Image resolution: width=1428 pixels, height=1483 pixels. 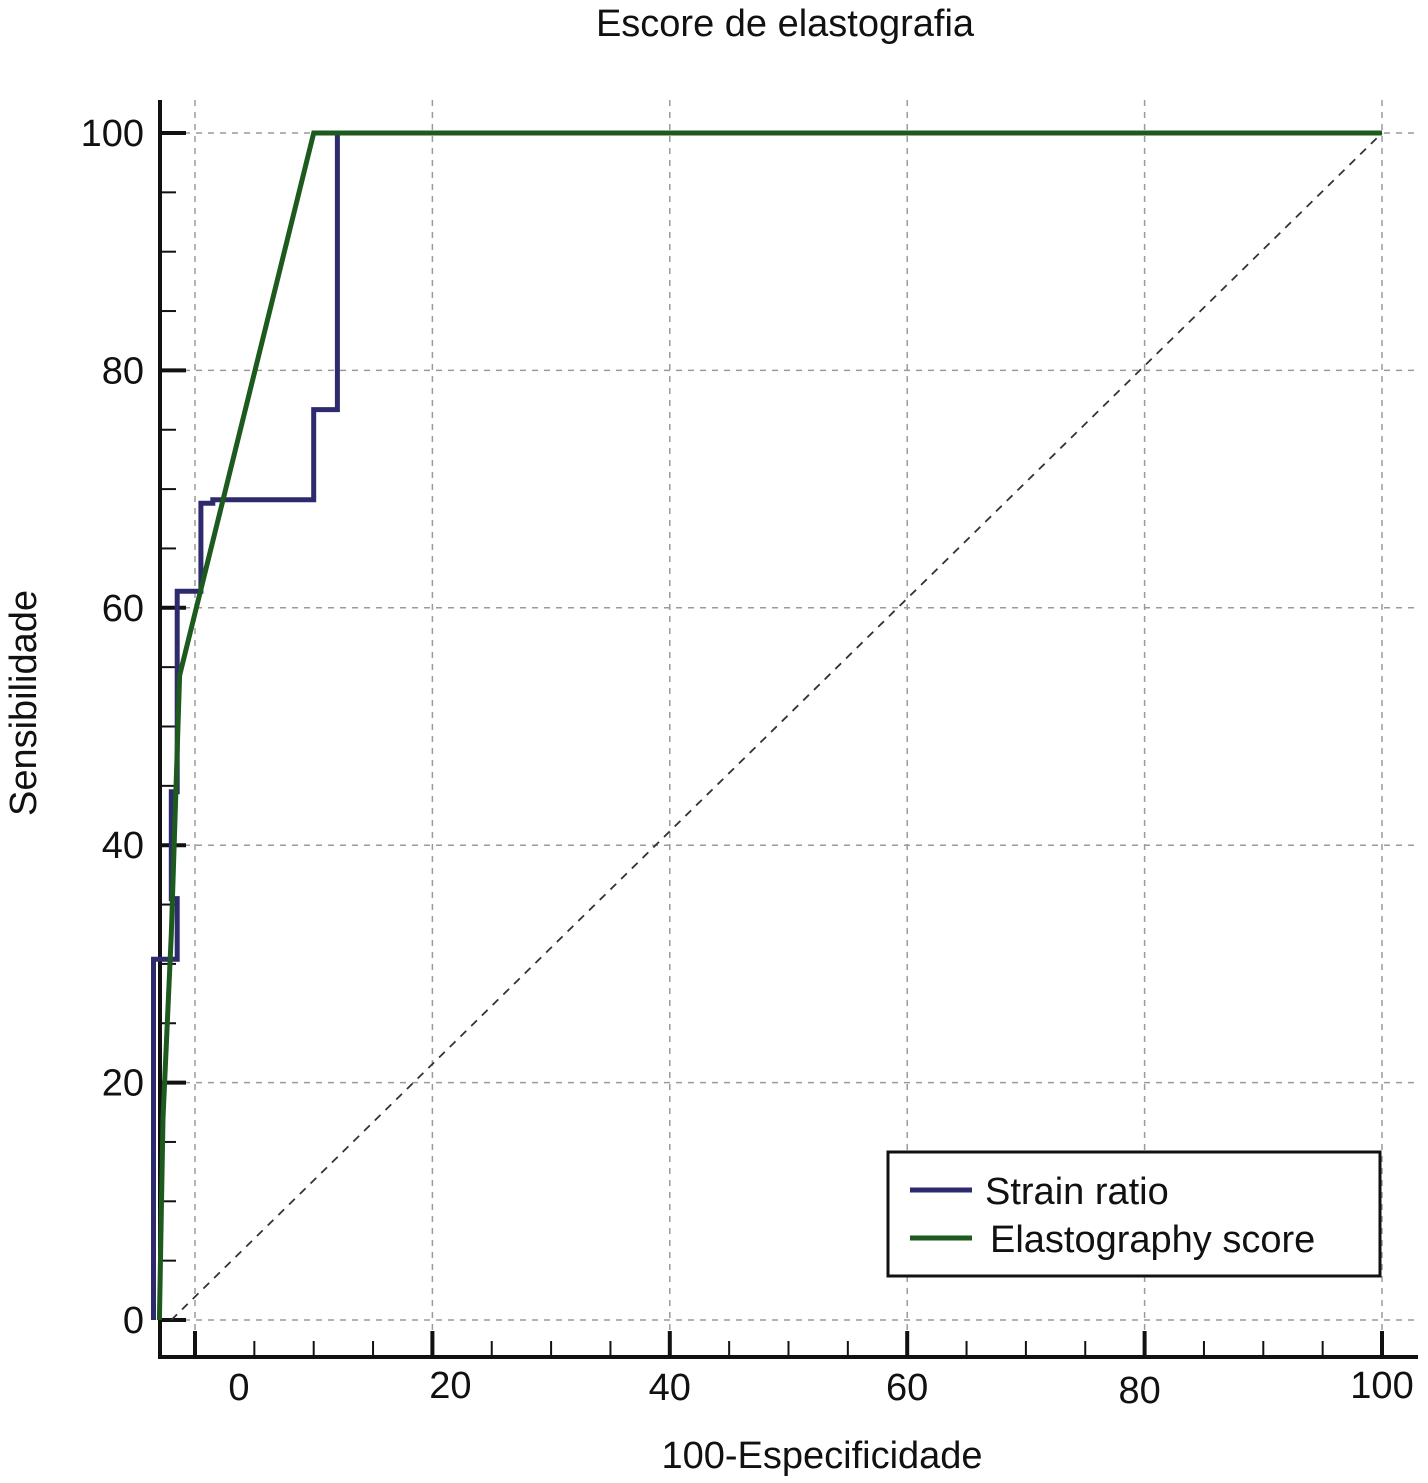 What do you see at coordinates (24, 703) in the screenshot?
I see `y-axis-title: Sensibilidade` at bounding box center [24, 703].